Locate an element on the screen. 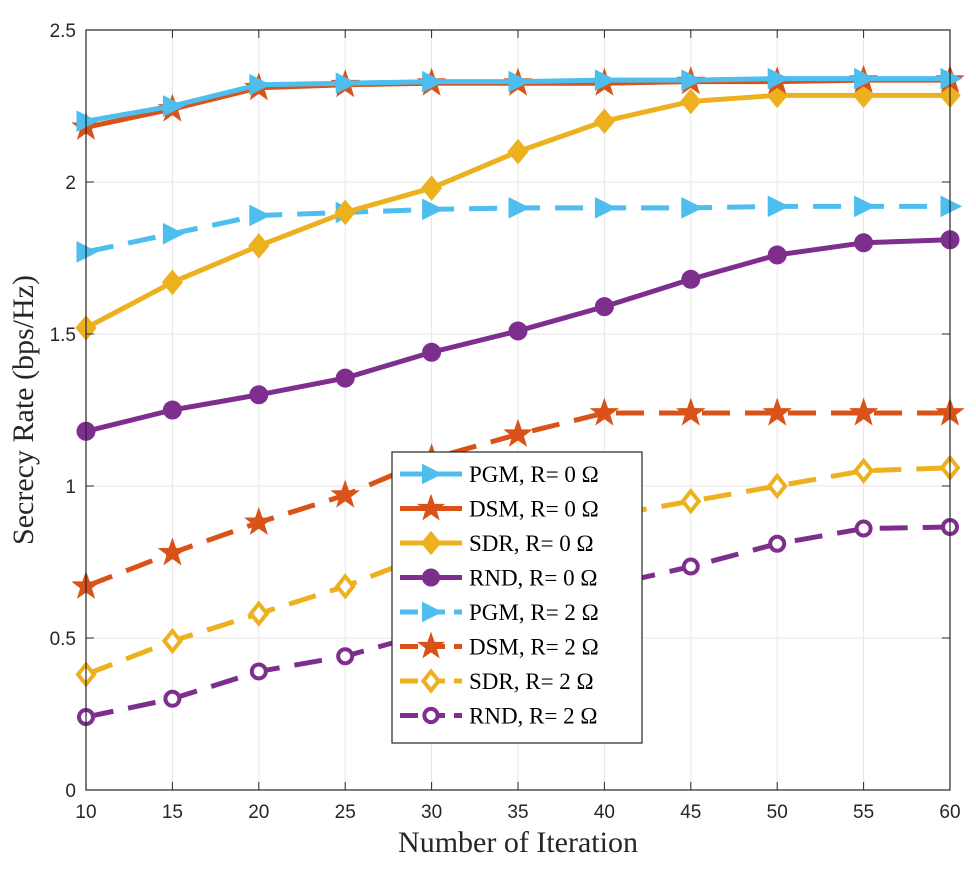 Image resolution: width=976 pixels, height=879 pixels. legend-entry: PGM, R= 2 Ω is located at coordinates (499, 612).